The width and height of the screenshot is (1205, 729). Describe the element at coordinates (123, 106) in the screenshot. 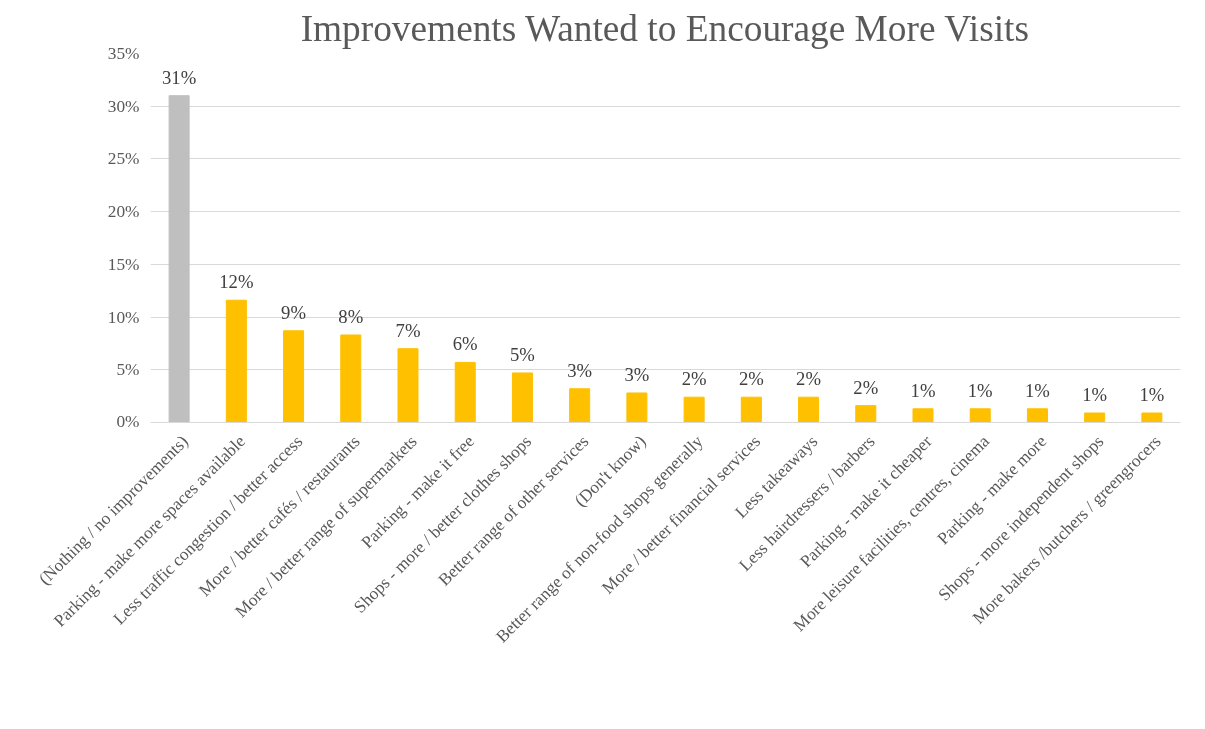

I see `y-tick-label: 30%` at that location.